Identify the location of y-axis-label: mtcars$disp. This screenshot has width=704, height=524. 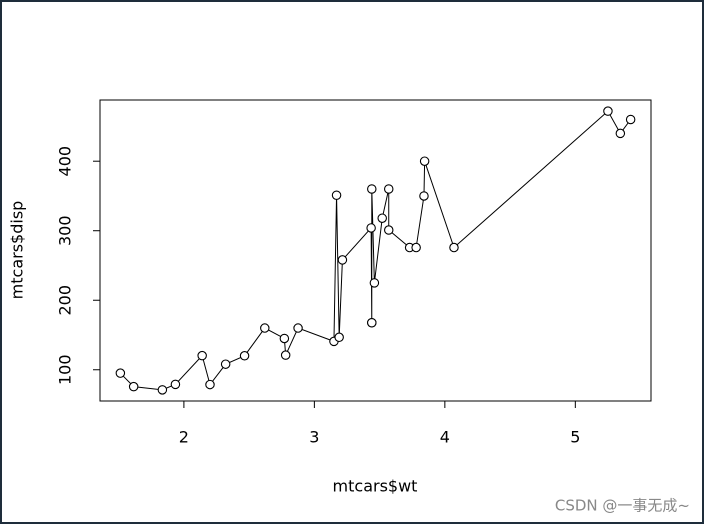
(17, 250).